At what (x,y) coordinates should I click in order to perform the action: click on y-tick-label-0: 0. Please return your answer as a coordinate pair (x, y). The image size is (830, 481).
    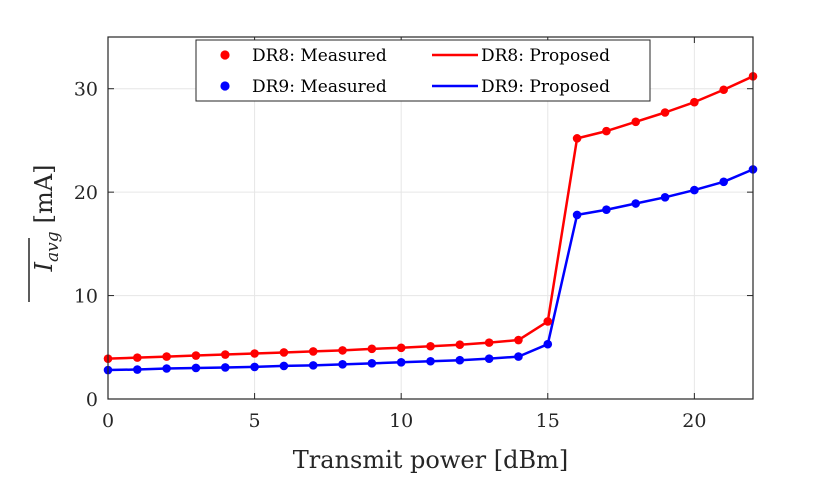
    Looking at the image, I should click on (92, 400).